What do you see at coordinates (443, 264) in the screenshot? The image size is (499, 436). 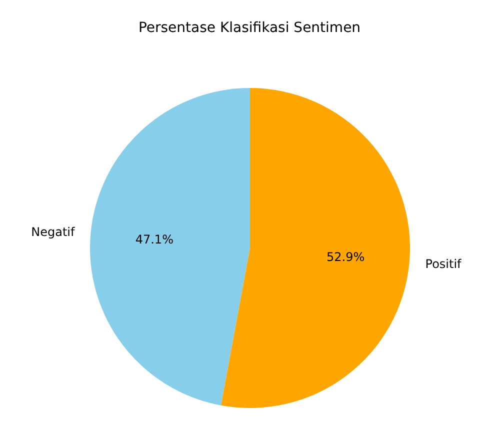 I see `slice-label: Positif` at bounding box center [443, 264].